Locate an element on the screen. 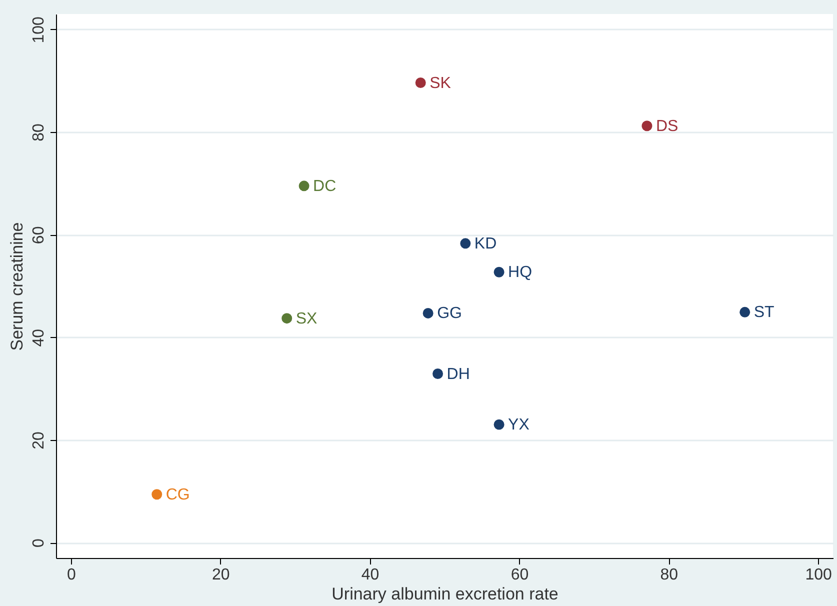 Image resolution: width=837 pixels, height=606 pixels. y-tick-label: 80 is located at coordinates (39, 133).